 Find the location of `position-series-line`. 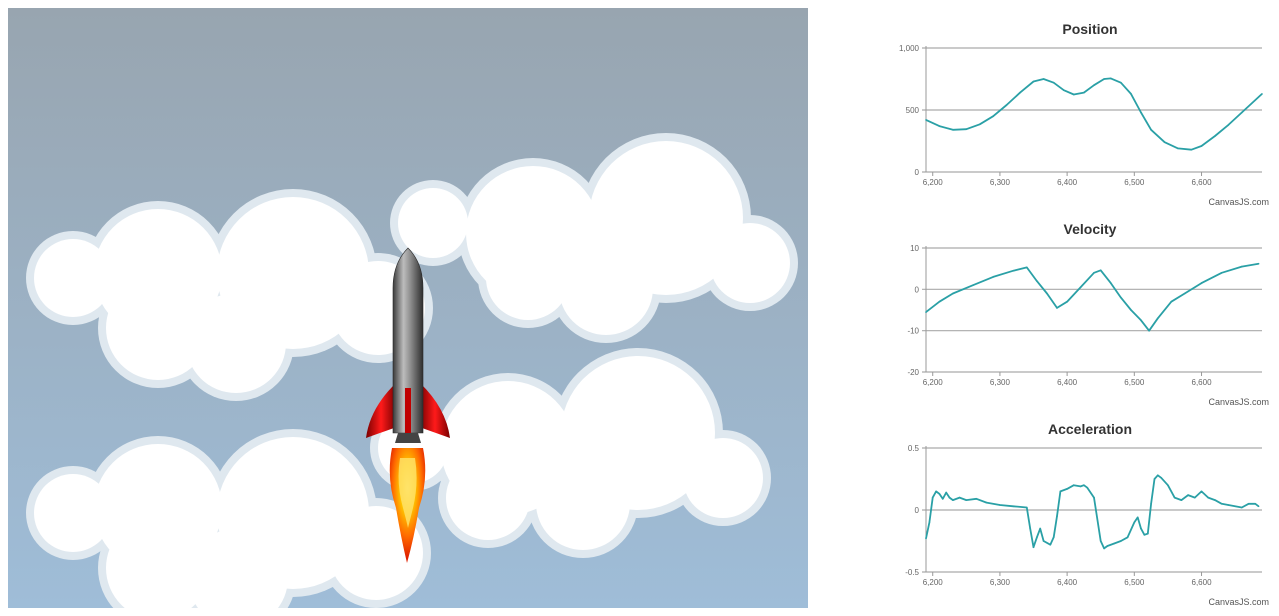

position-series-line is located at coordinates (1094, 114).